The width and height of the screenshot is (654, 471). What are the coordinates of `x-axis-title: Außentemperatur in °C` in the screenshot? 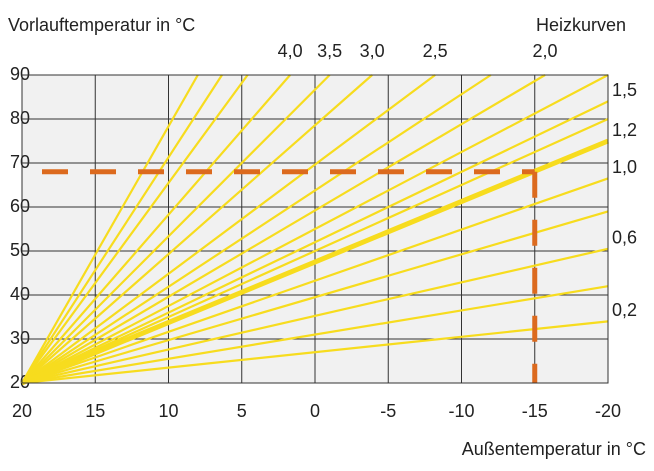 It's located at (554, 449).